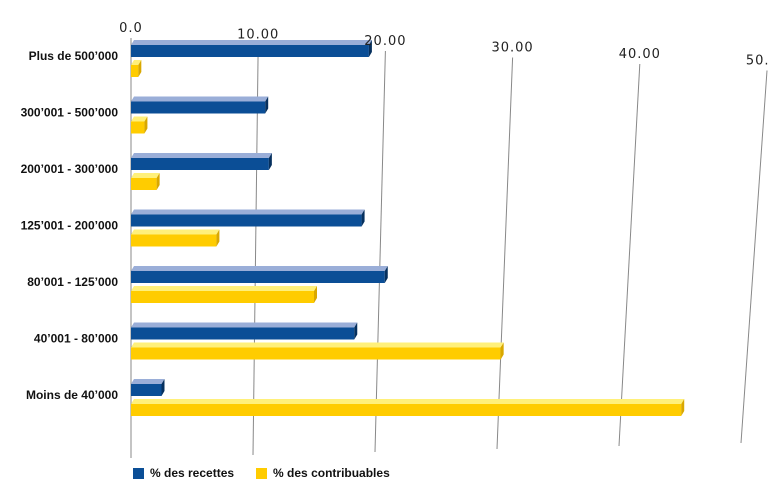  I want to click on category-label: Plus de 500’000, so click(74, 56).